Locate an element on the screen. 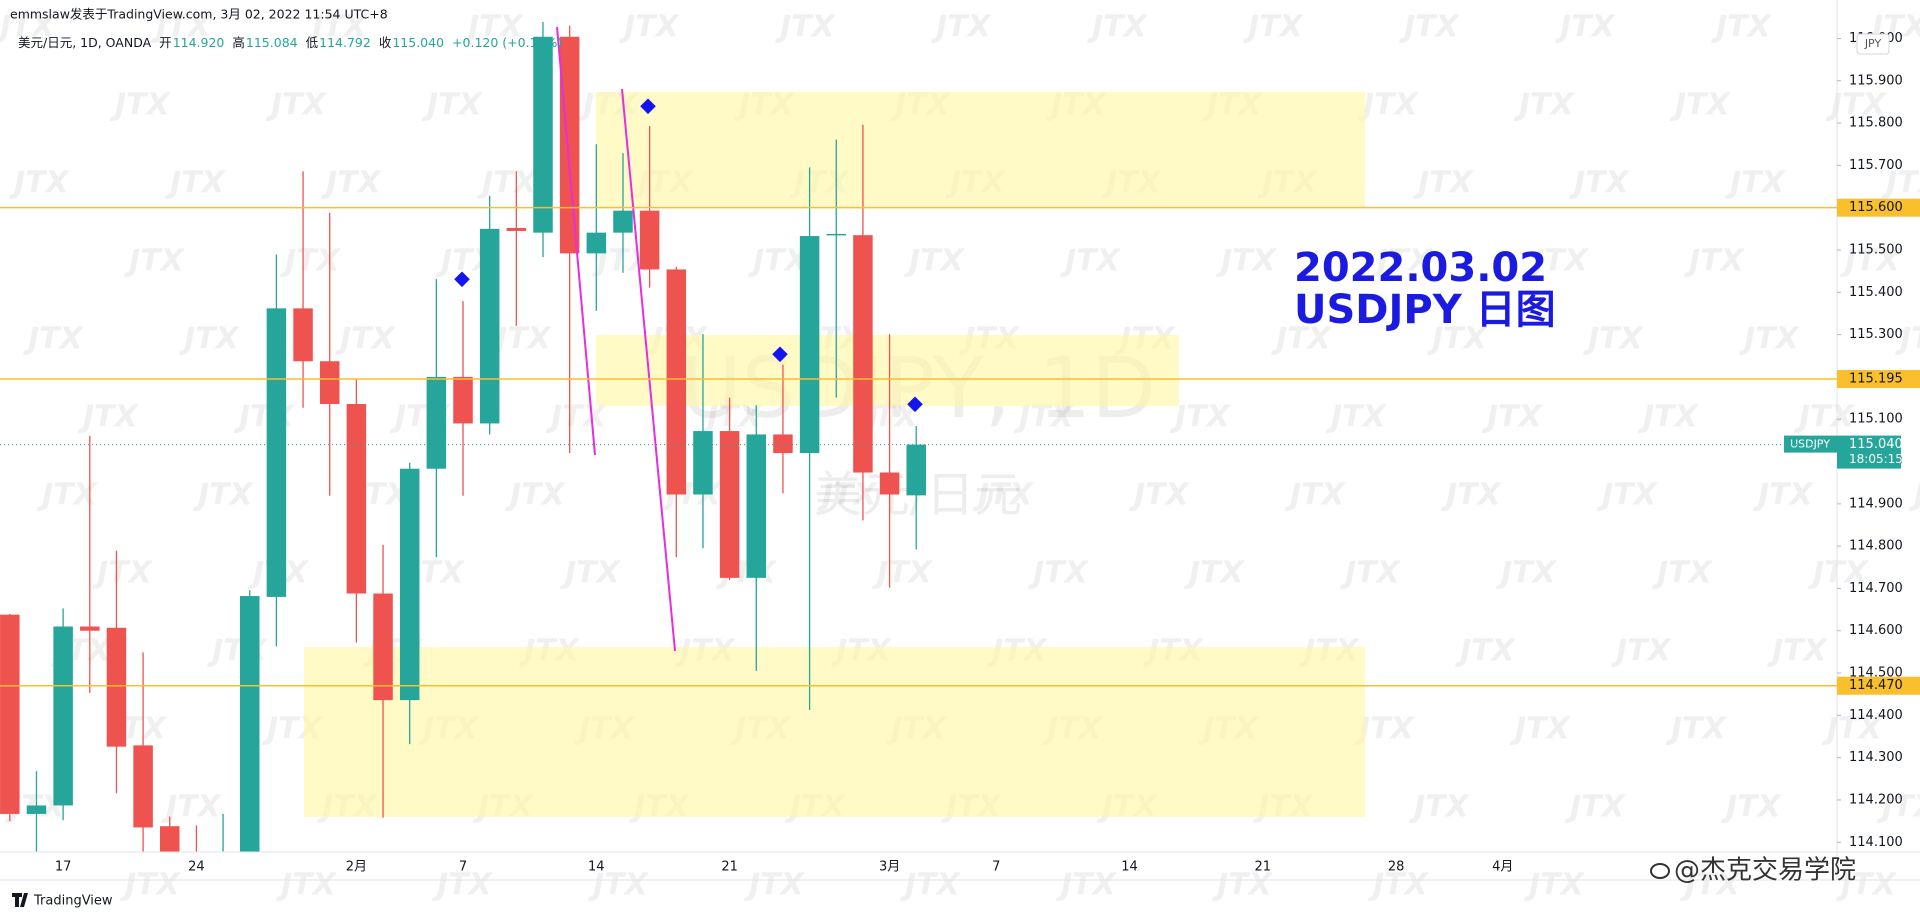  last-price-symbol-box is located at coordinates (1810, 444).